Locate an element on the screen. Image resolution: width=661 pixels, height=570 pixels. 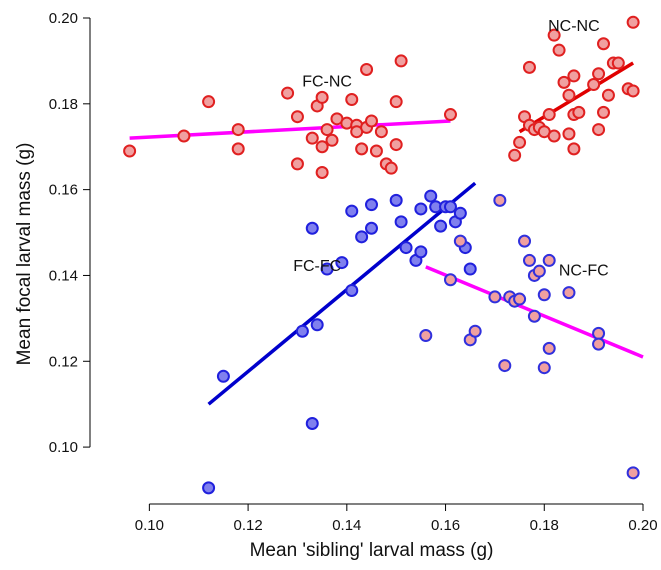
y-axis-ticks: 0.10 0.12 0.14 0.16 0.18 0.20 is located at coordinates (69, 233).